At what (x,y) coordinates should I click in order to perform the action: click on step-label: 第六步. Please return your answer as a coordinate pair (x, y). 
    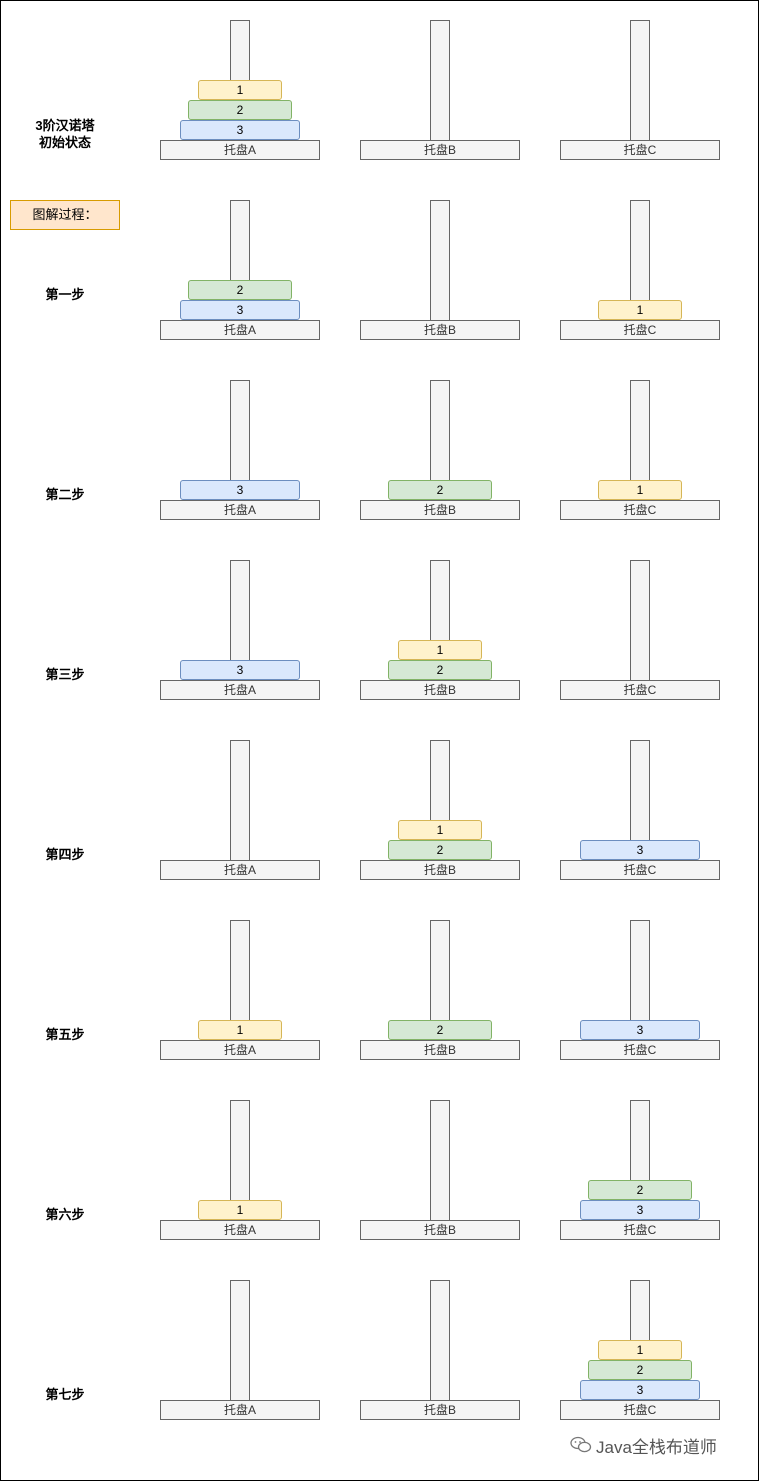
    Looking at the image, I should click on (65, 1214).